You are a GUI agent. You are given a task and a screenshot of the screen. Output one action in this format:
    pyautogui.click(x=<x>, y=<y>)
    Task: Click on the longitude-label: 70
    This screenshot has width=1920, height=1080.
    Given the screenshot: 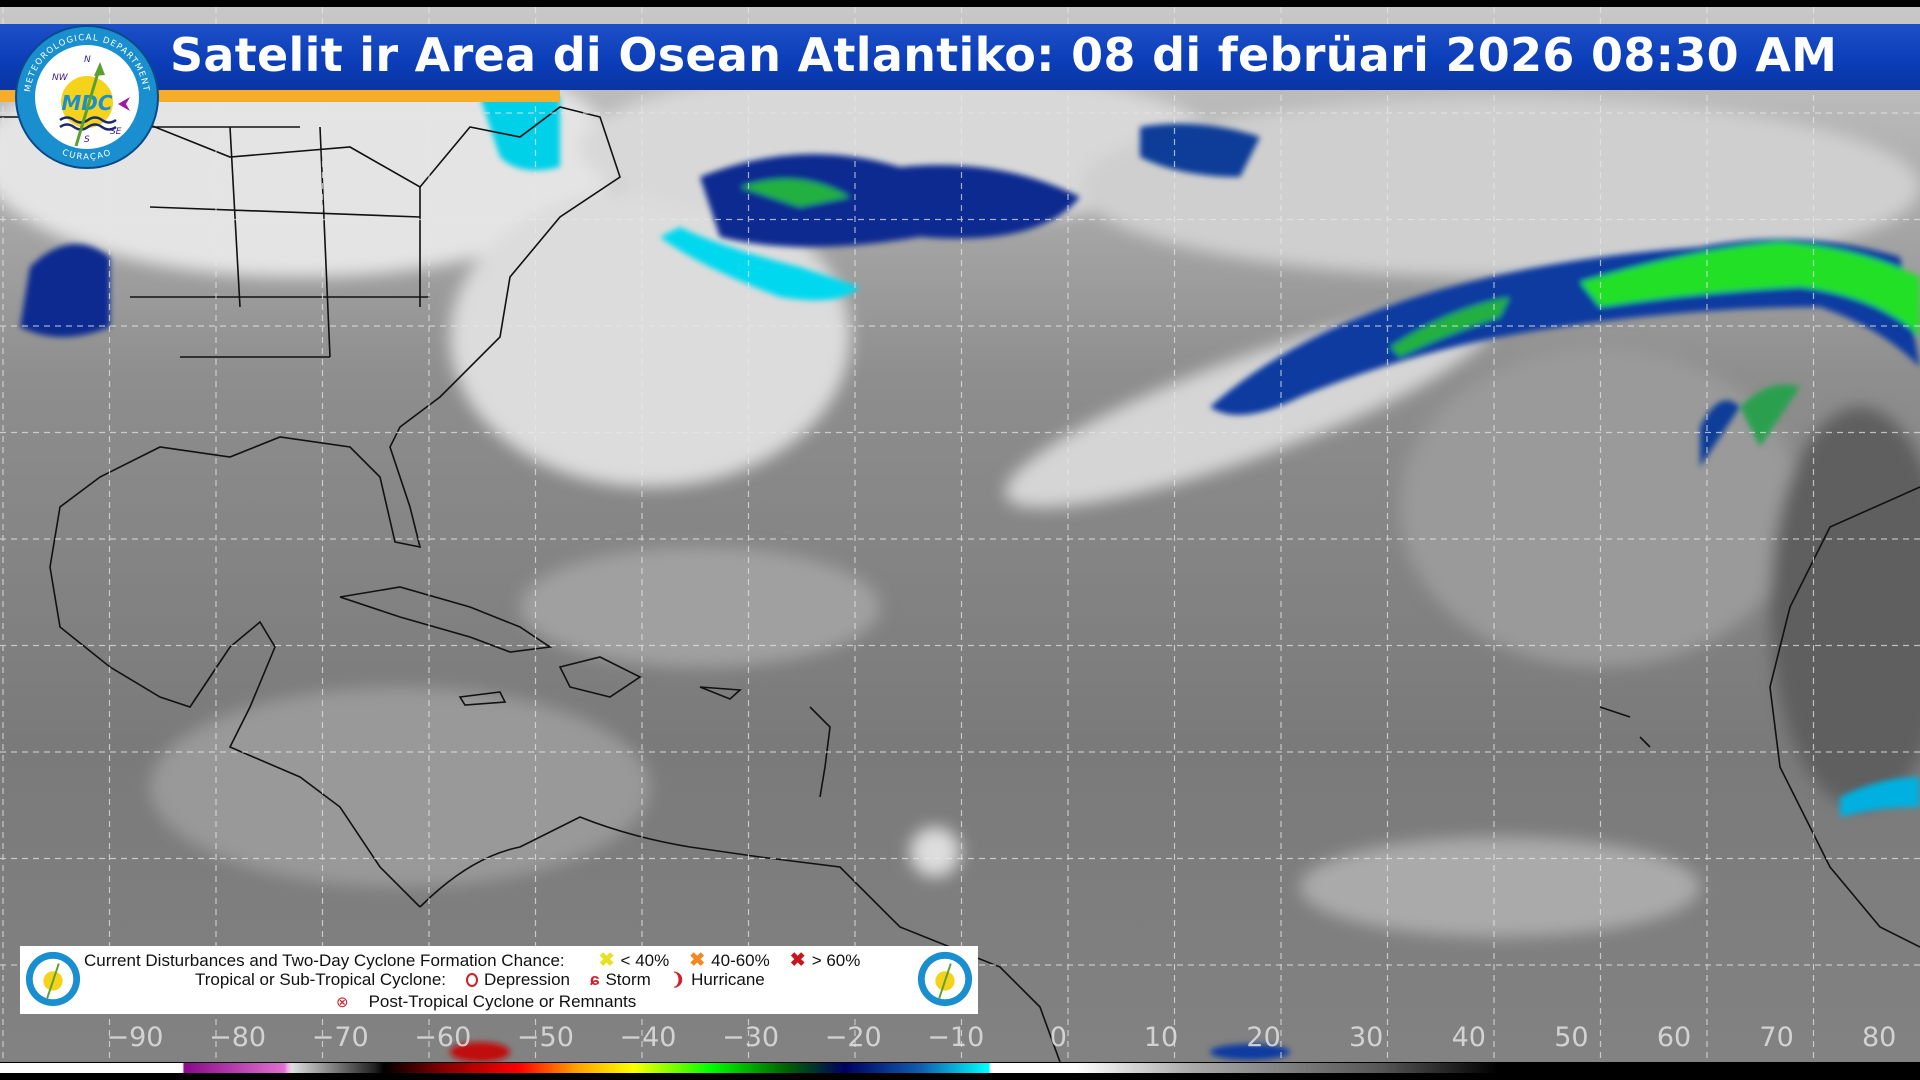 What is the action you would take?
    pyautogui.click(x=1776, y=1037)
    